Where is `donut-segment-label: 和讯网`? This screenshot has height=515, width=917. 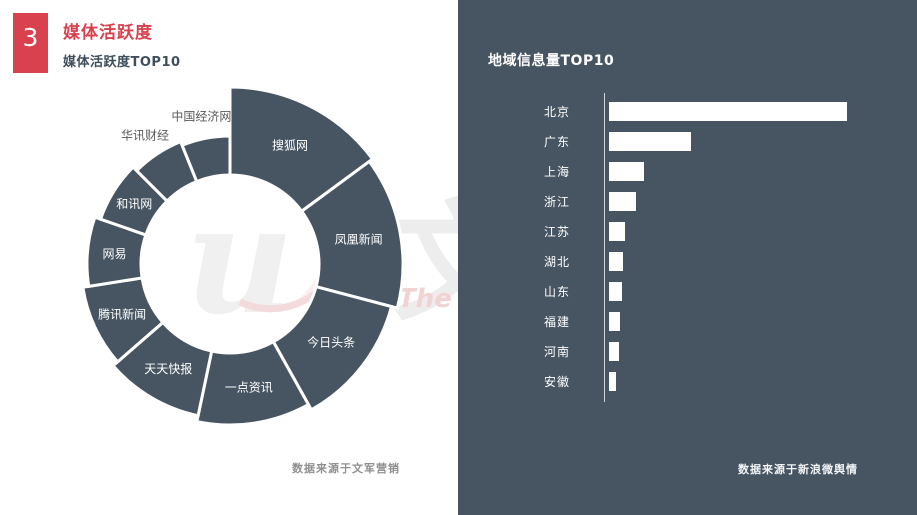 donut-segment-label: 和讯网 is located at coordinates (134, 204).